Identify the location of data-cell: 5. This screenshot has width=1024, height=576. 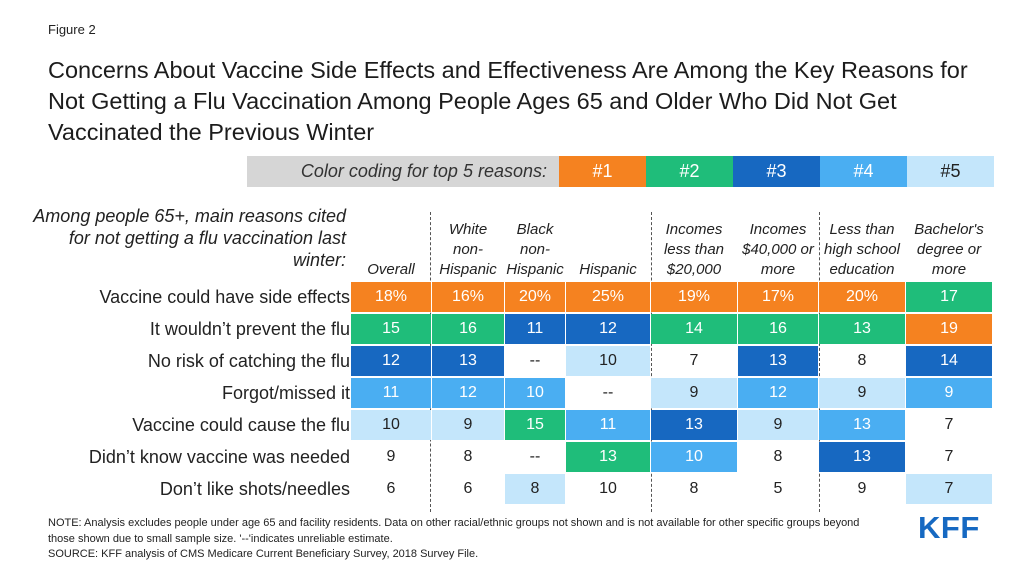
(778, 488).